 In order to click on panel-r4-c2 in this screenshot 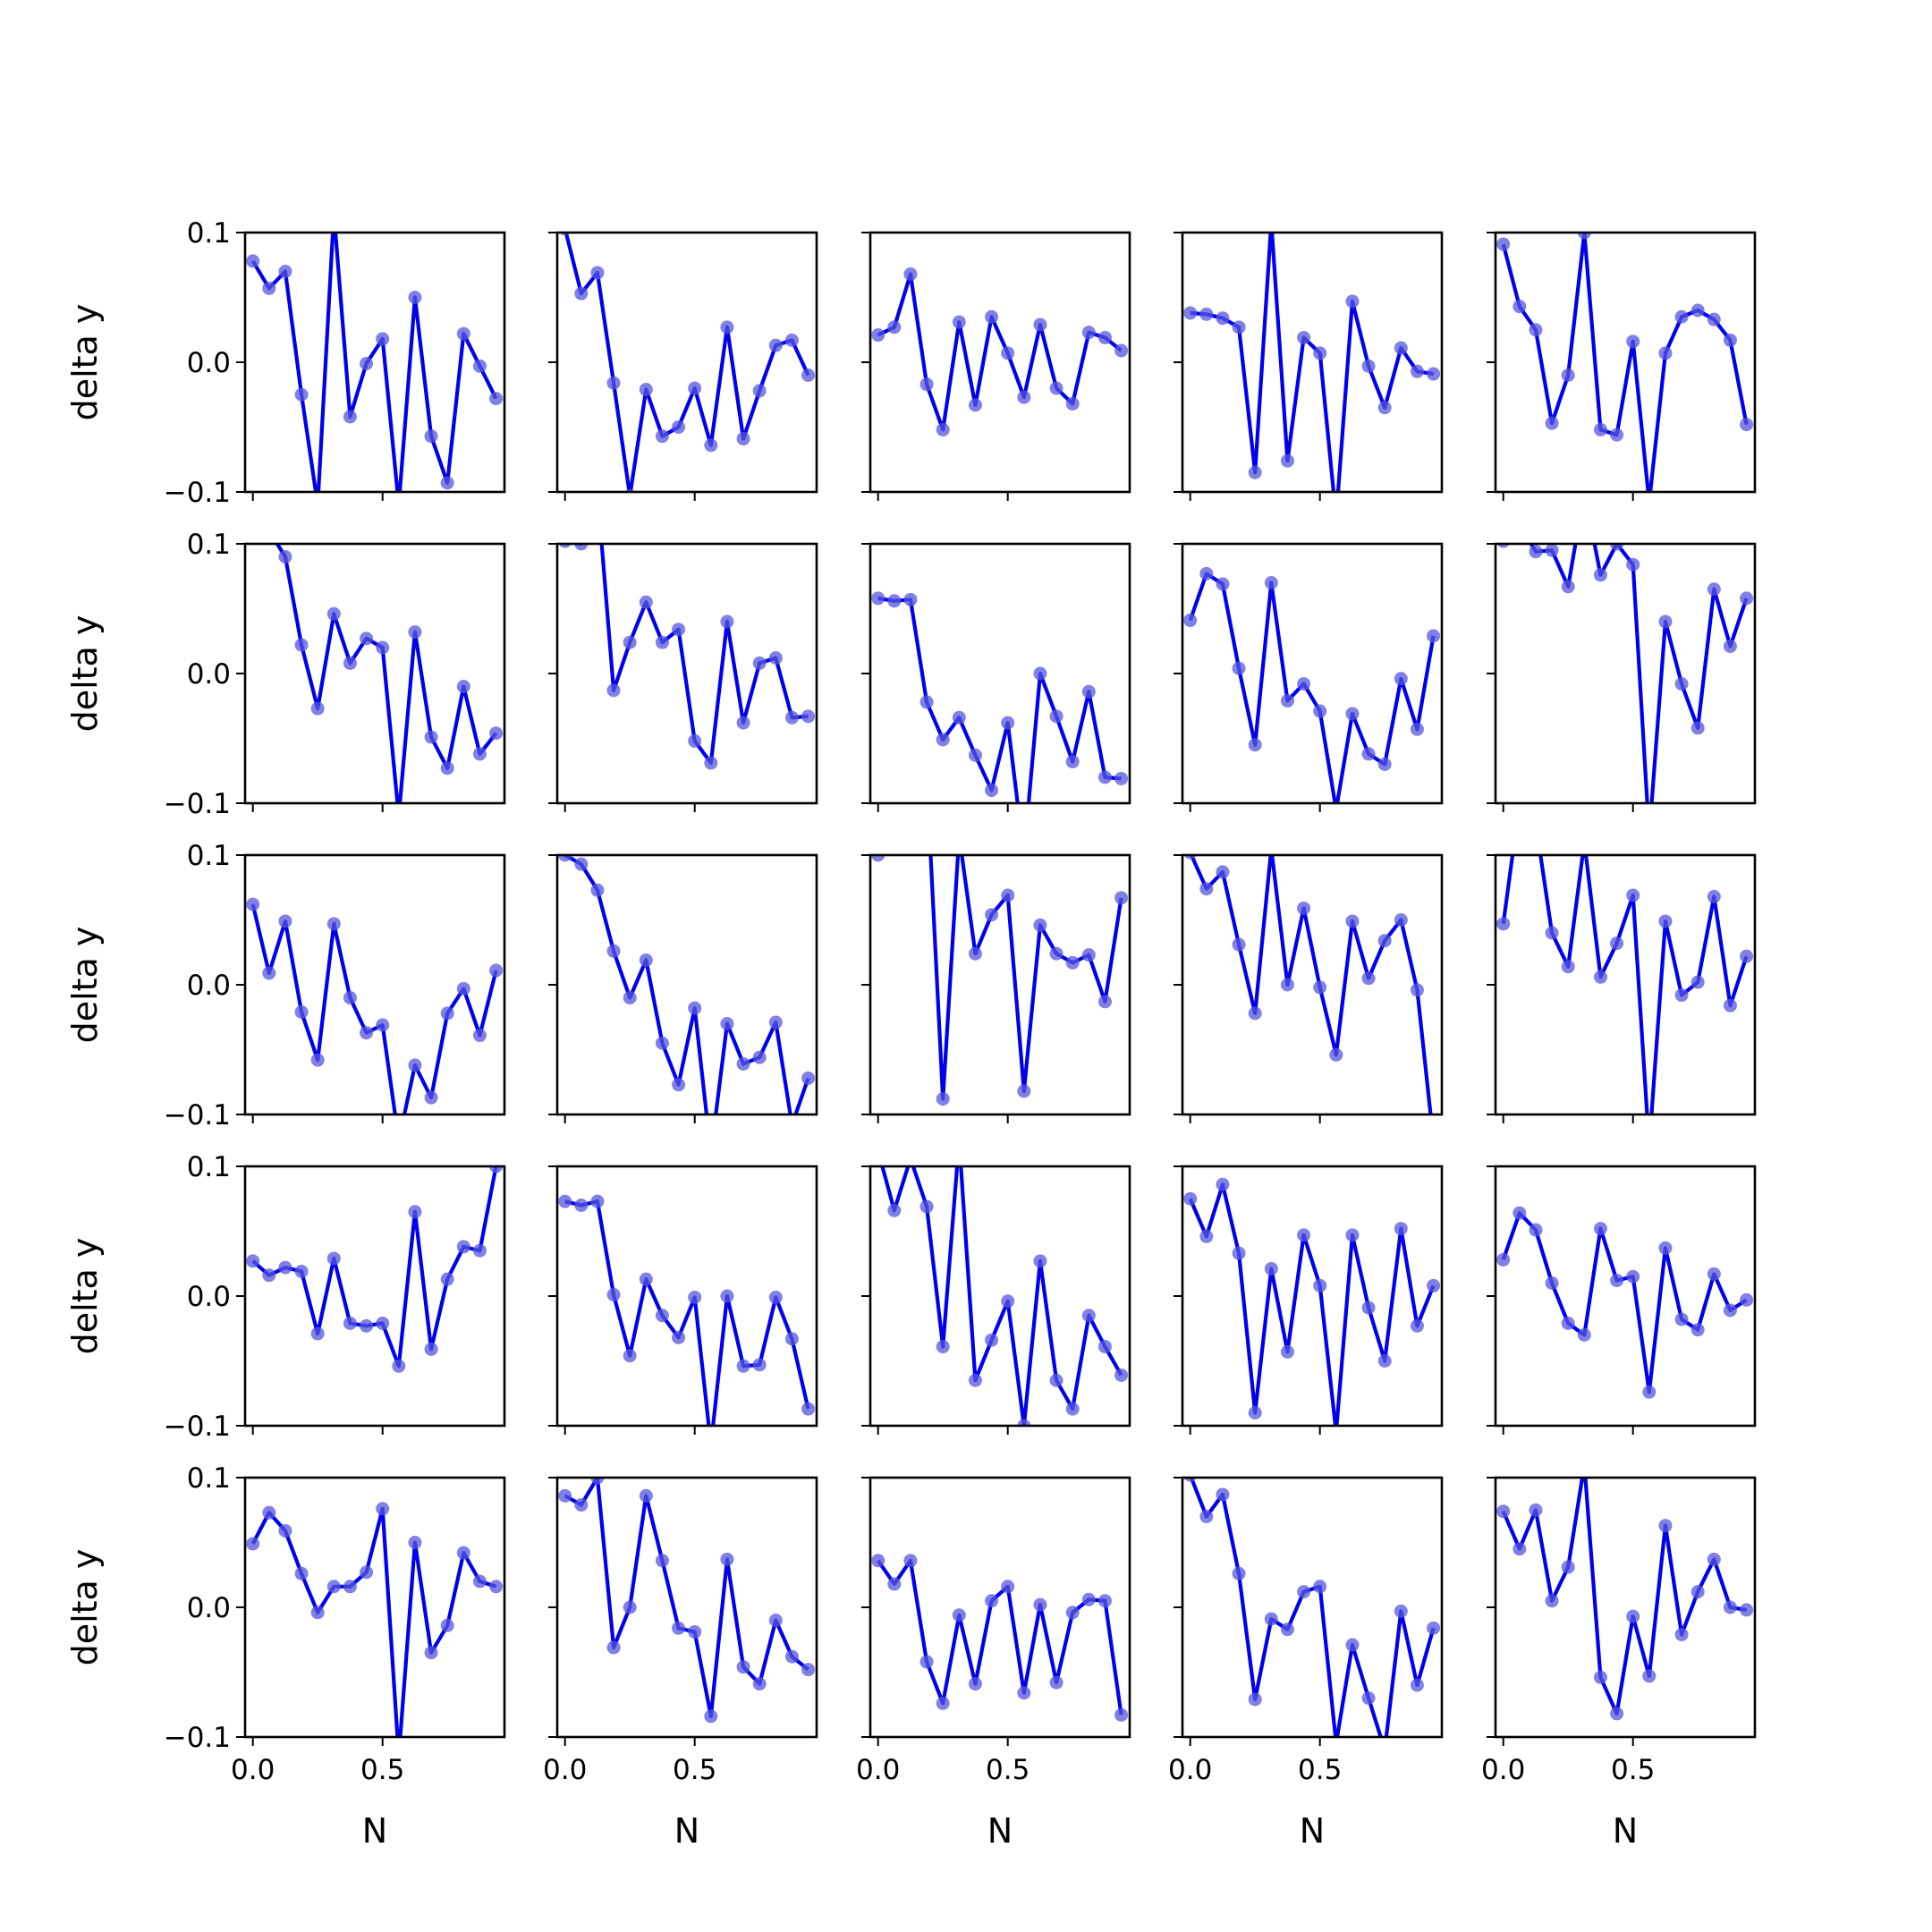, I will do `click(683, 1300)`.